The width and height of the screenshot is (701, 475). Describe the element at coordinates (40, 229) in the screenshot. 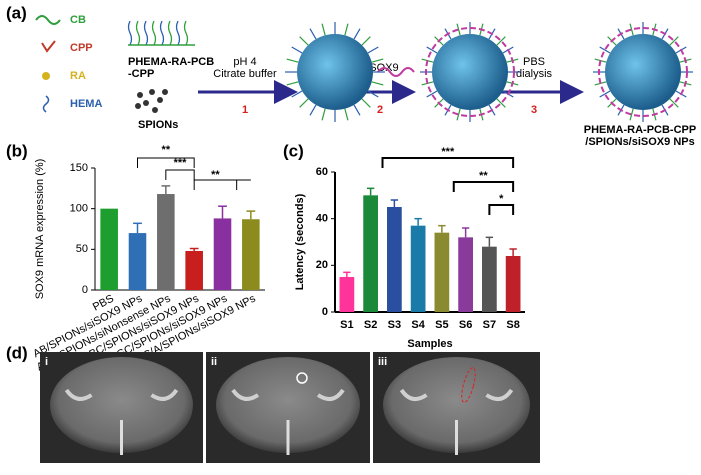

I see `y-axis-label: SOX9 mRNA expression (%)` at that location.